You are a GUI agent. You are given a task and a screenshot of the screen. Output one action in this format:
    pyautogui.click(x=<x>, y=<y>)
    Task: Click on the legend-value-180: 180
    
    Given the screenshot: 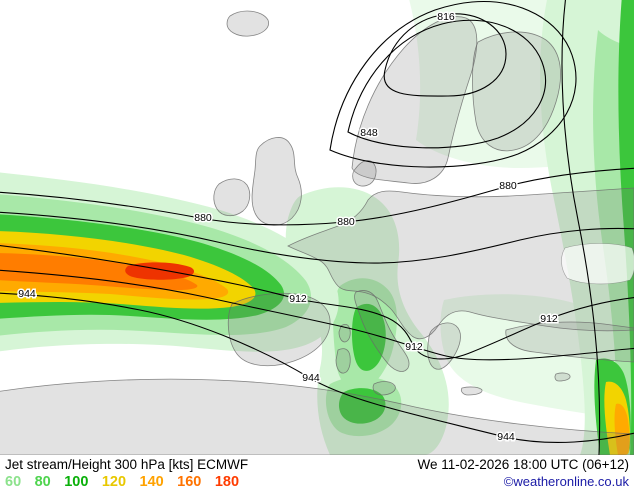 What is the action you would take?
    pyautogui.click(x=227, y=482)
    